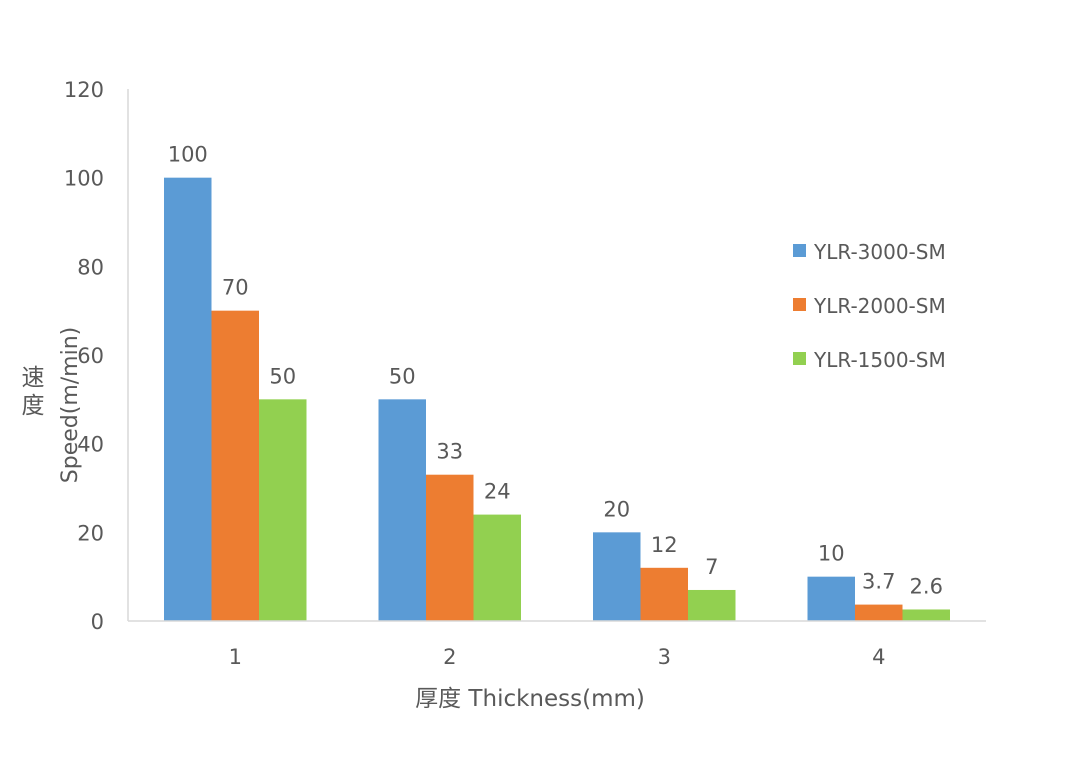 This screenshot has width=1080, height=759. Describe the element at coordinates (530, 699) in the screenshot. I see `x-axis-title: 厚度 Thickness(mm)` at that location.